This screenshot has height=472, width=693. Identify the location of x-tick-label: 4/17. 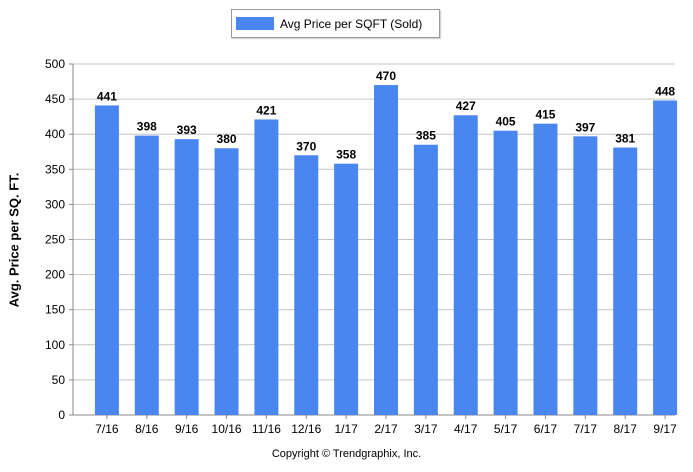
(466, 429).